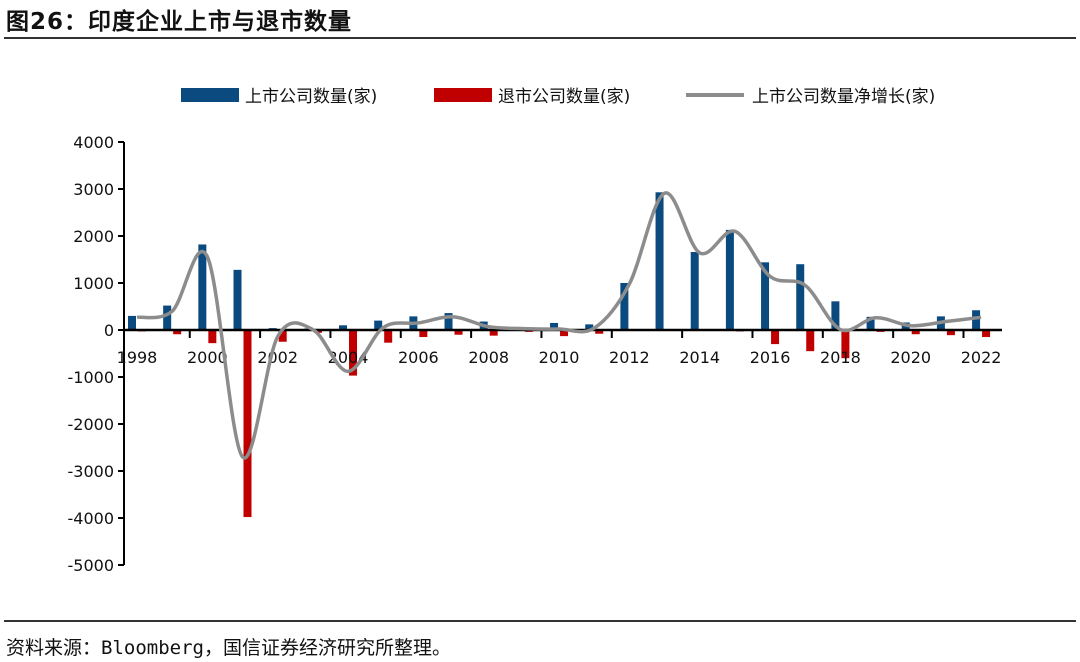 The height and width of the screenshot is (662, 1080). What do you see at coordinates (981, 357) in the screenshot?
I see `x-tick-label: 2022` at bounding box center [981, 357].